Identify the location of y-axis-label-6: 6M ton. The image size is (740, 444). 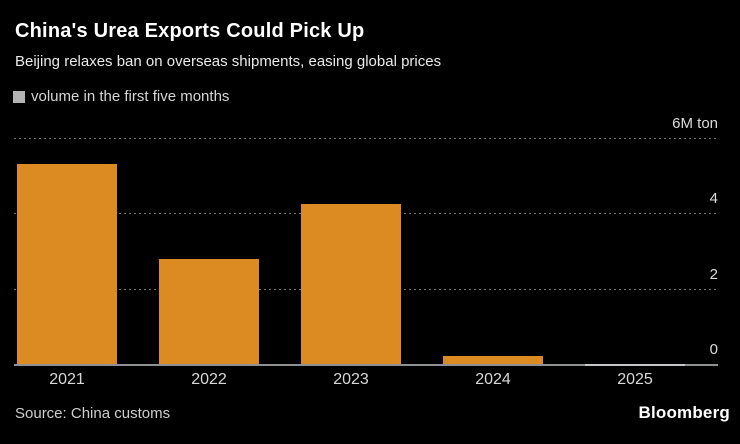
(695, 123).